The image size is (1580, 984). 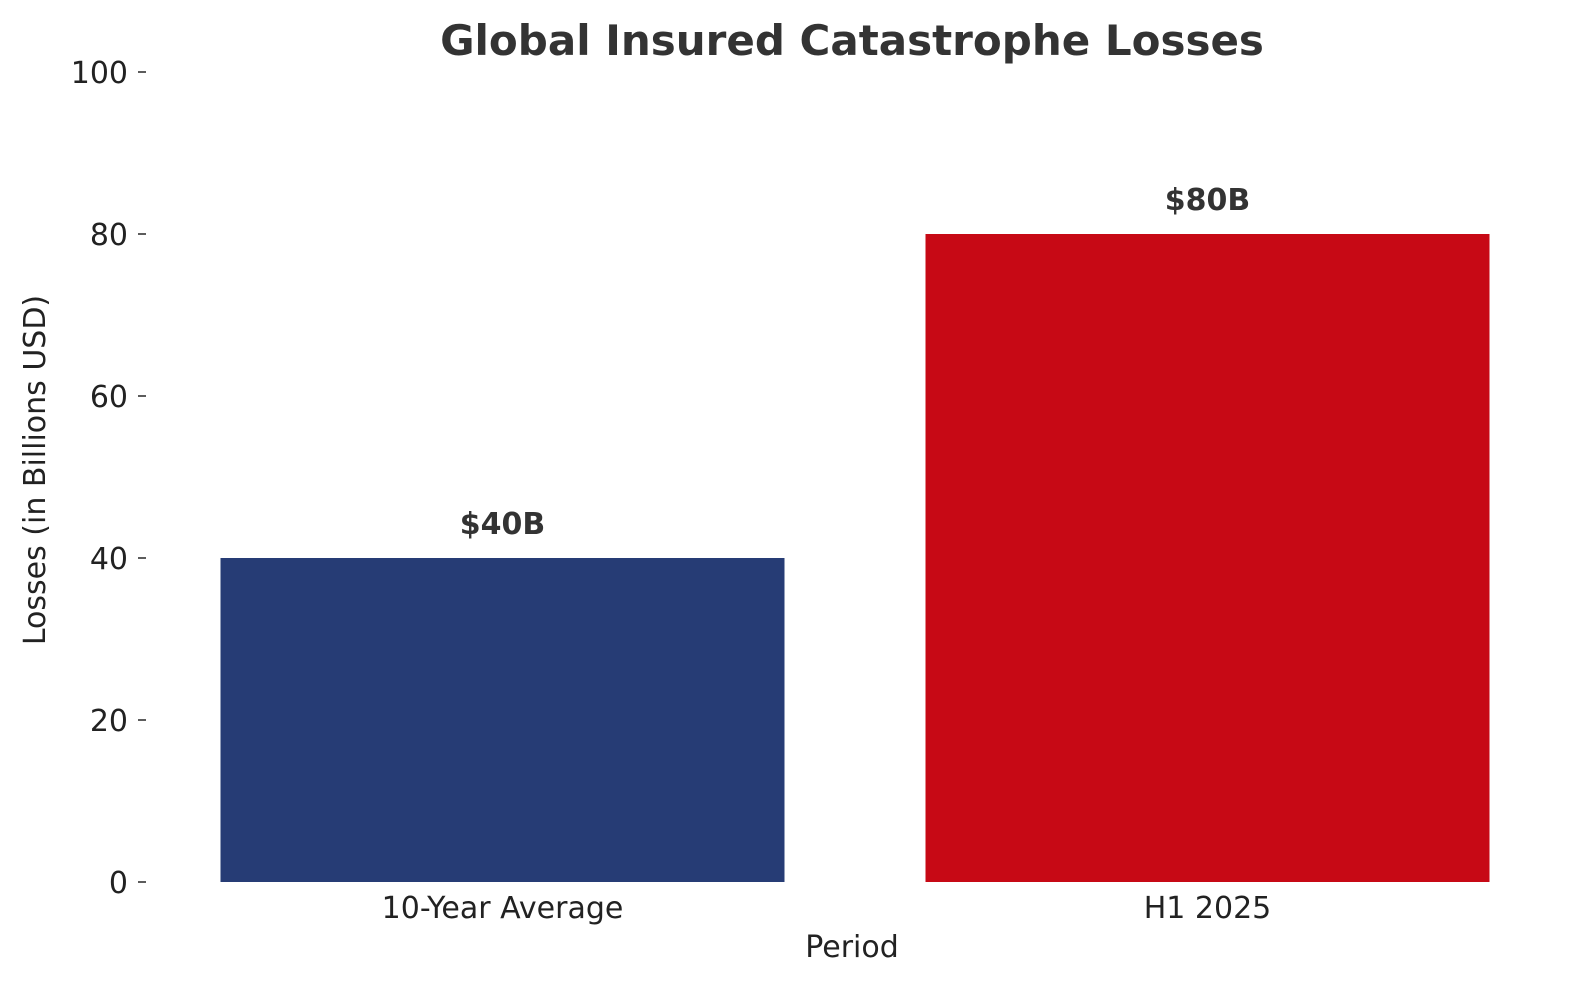 I want to click on data-label: $80B, so click(x=1208, y=200).